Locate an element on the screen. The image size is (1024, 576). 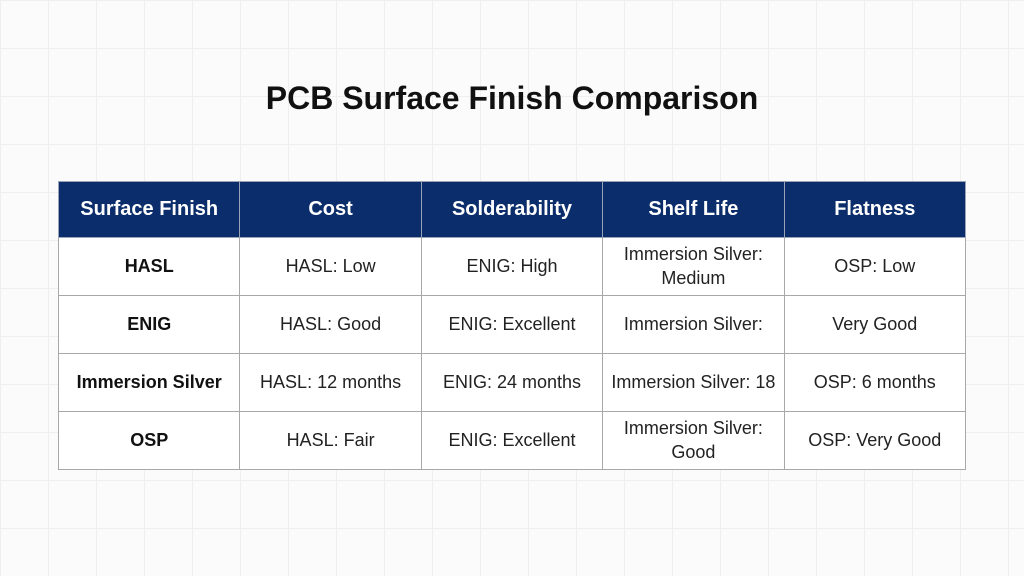
table-cell: ENIG: 24 months is located at coordinates (512, 382).